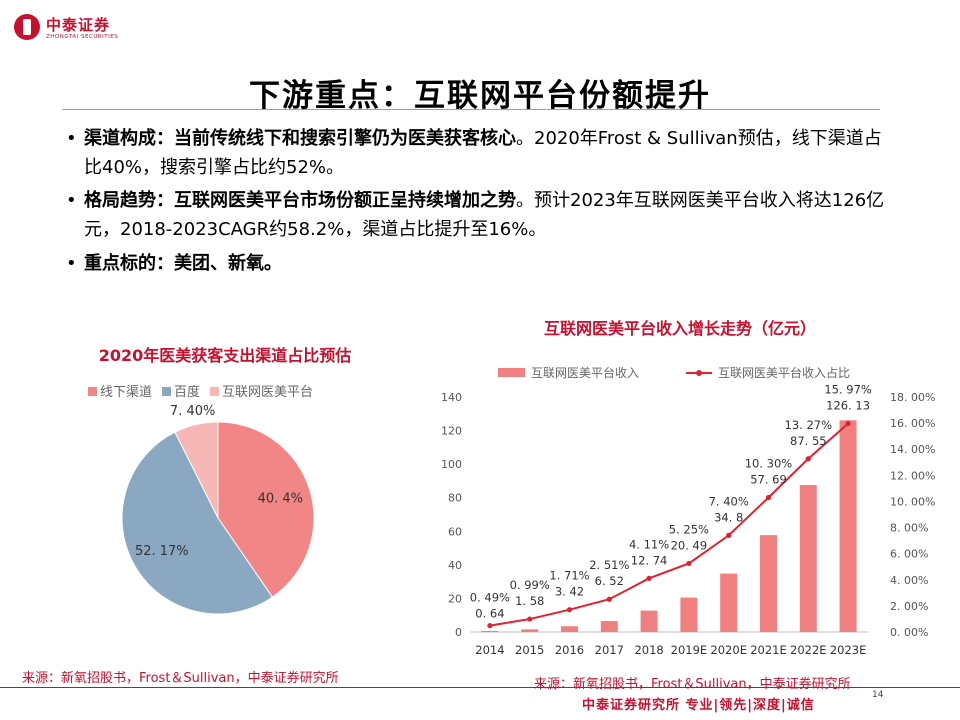 Image resolution: width=960 pixels, height=720 pixels. What do you see at coordinates (768, 650) in the screenshot?
I see `x-tick-label: 2021E` at bounding box center [768, 650].